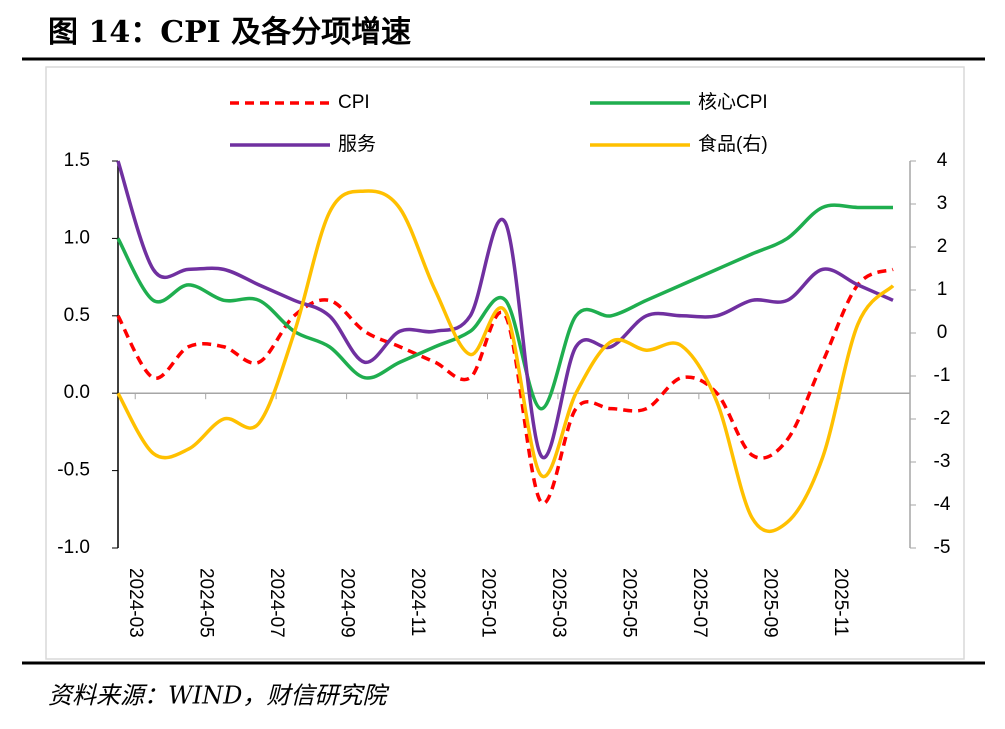 The height and width of the screenshot is (729, 1005). Describe the element at coordinates (769, 603) in the screenshot. I see `x-tick-label: 2025-09` at that location.